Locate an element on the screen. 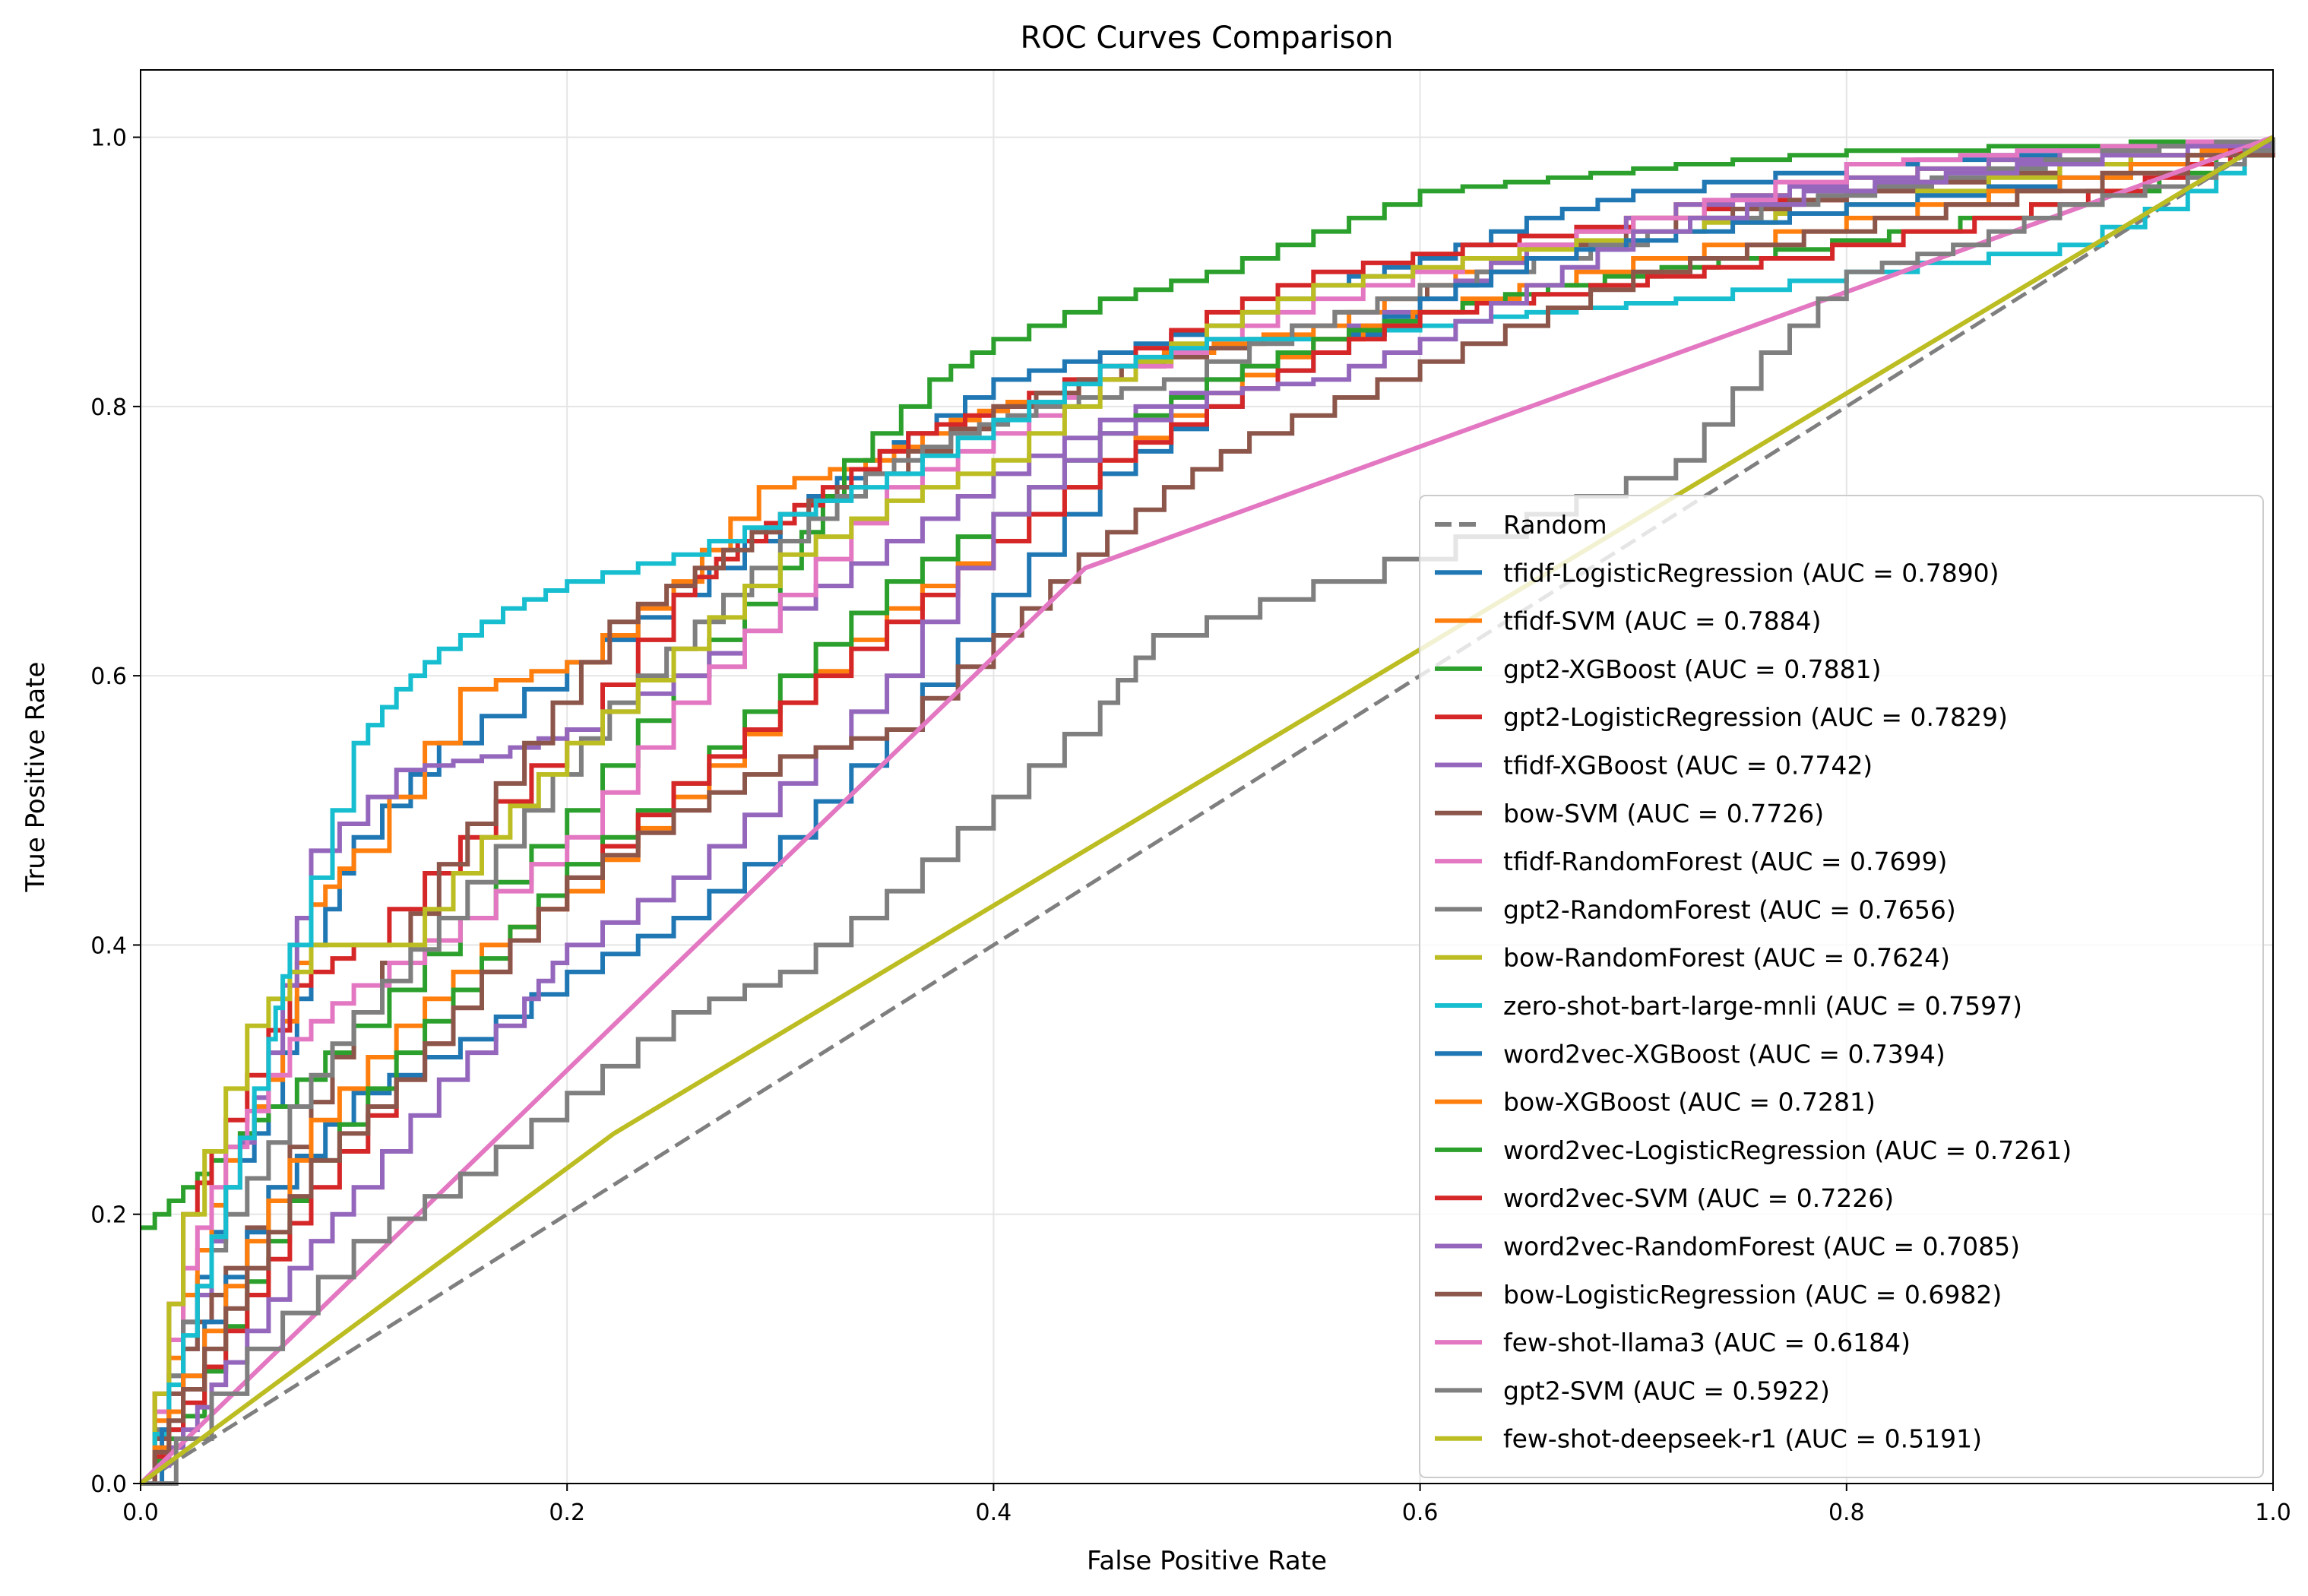  legend-label: few-shot-llama3 (AUC = 0.6184) is located at coordinates (1707, 1342).